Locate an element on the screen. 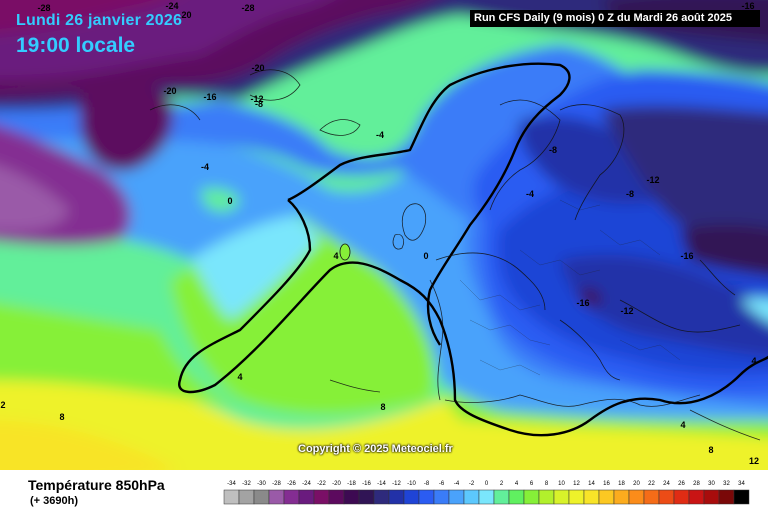 This screenshot has height=512, width=768. scale-tick-label: -24 is located at coordinates (306, 484).